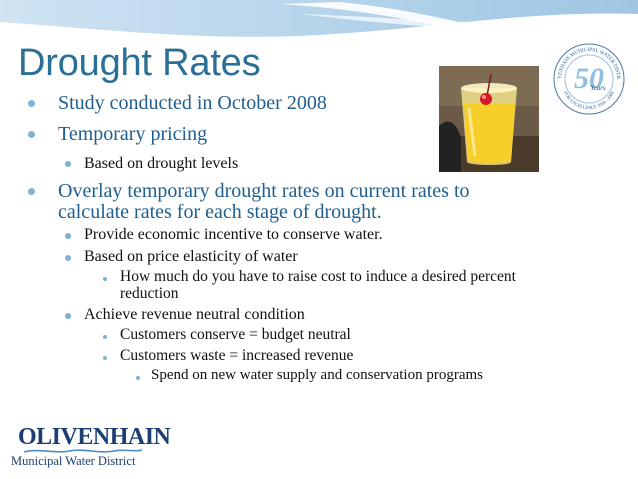 The height and width of the screenshot is (479, 638). I want to click on bullet-level2: Based on price elasticity of water, so click(191, 256).